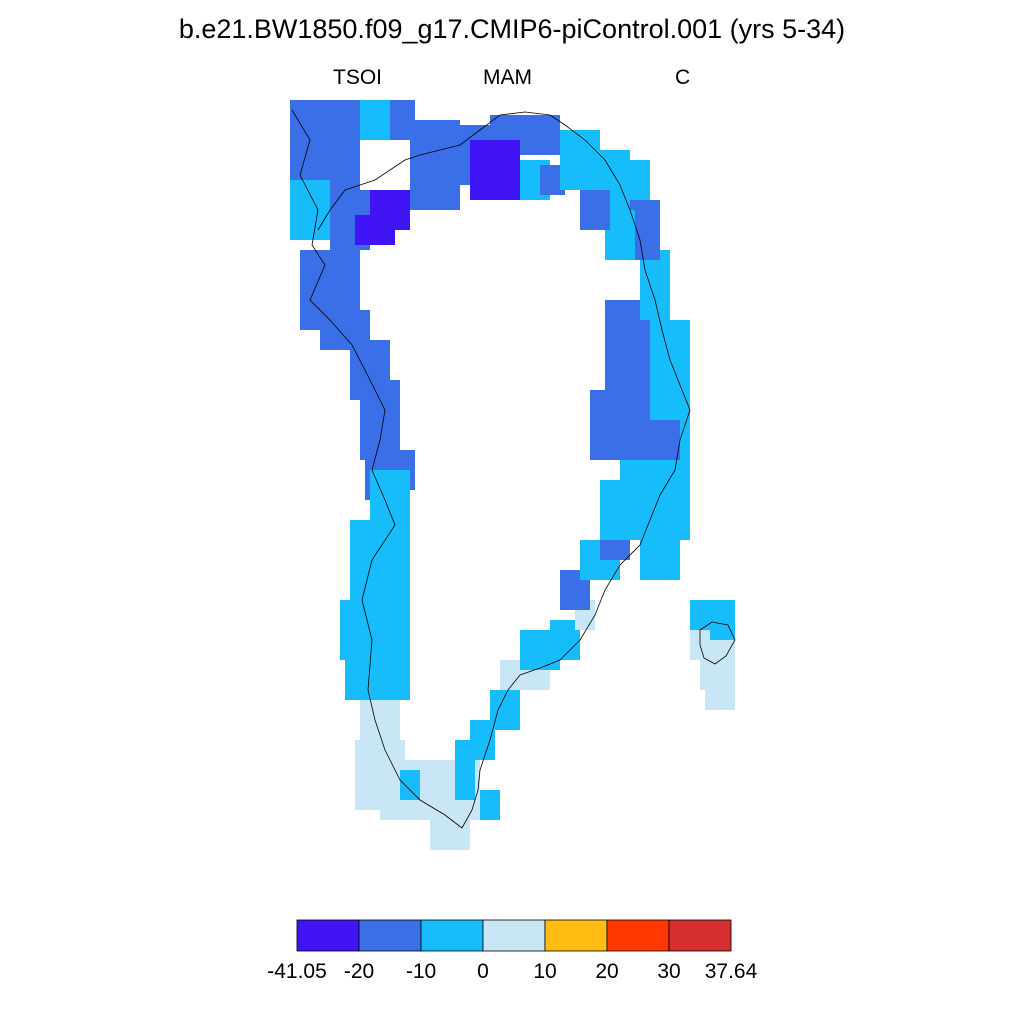 This screenshot has height=1024, width=1024. What do you see at coordinates (669, 971) in the screenshot?
I see `colorbar-tick-label: 30` at bounding box center [669, 971].